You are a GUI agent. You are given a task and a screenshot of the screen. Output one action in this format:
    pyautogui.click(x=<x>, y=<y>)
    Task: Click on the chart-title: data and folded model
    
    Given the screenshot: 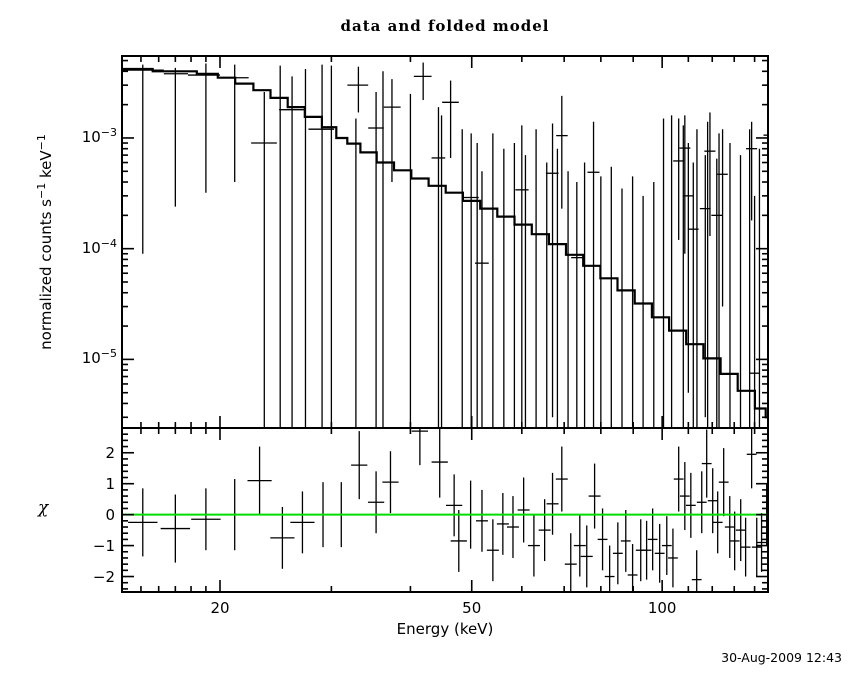 What is the action you would take?
    pyautogui.click(x=445, y=26)
    